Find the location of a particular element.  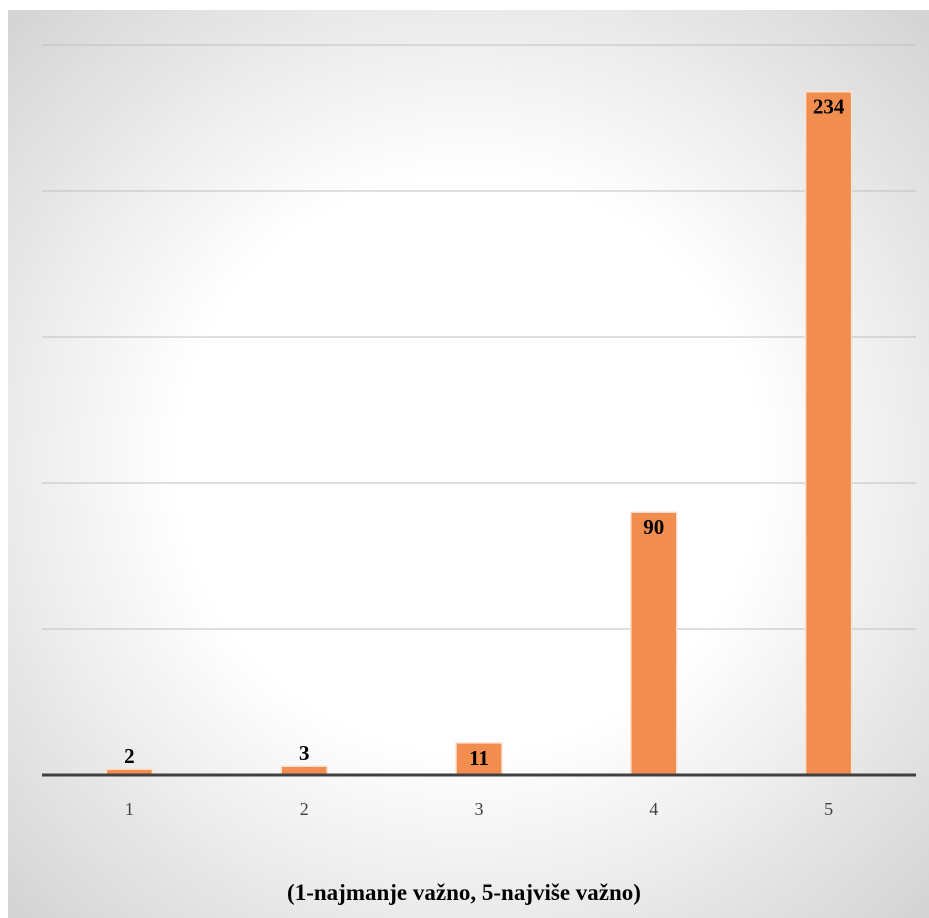

data-label-2: 3 is located at coordinates (304, 753).